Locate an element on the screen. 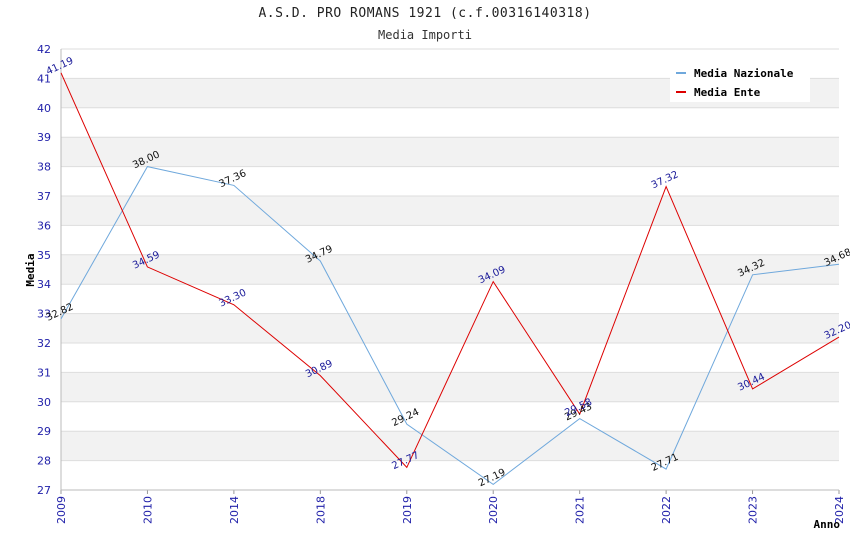 The width and height of the screenshot is (850, 550). legend-box is located at coordinates (740, 81).